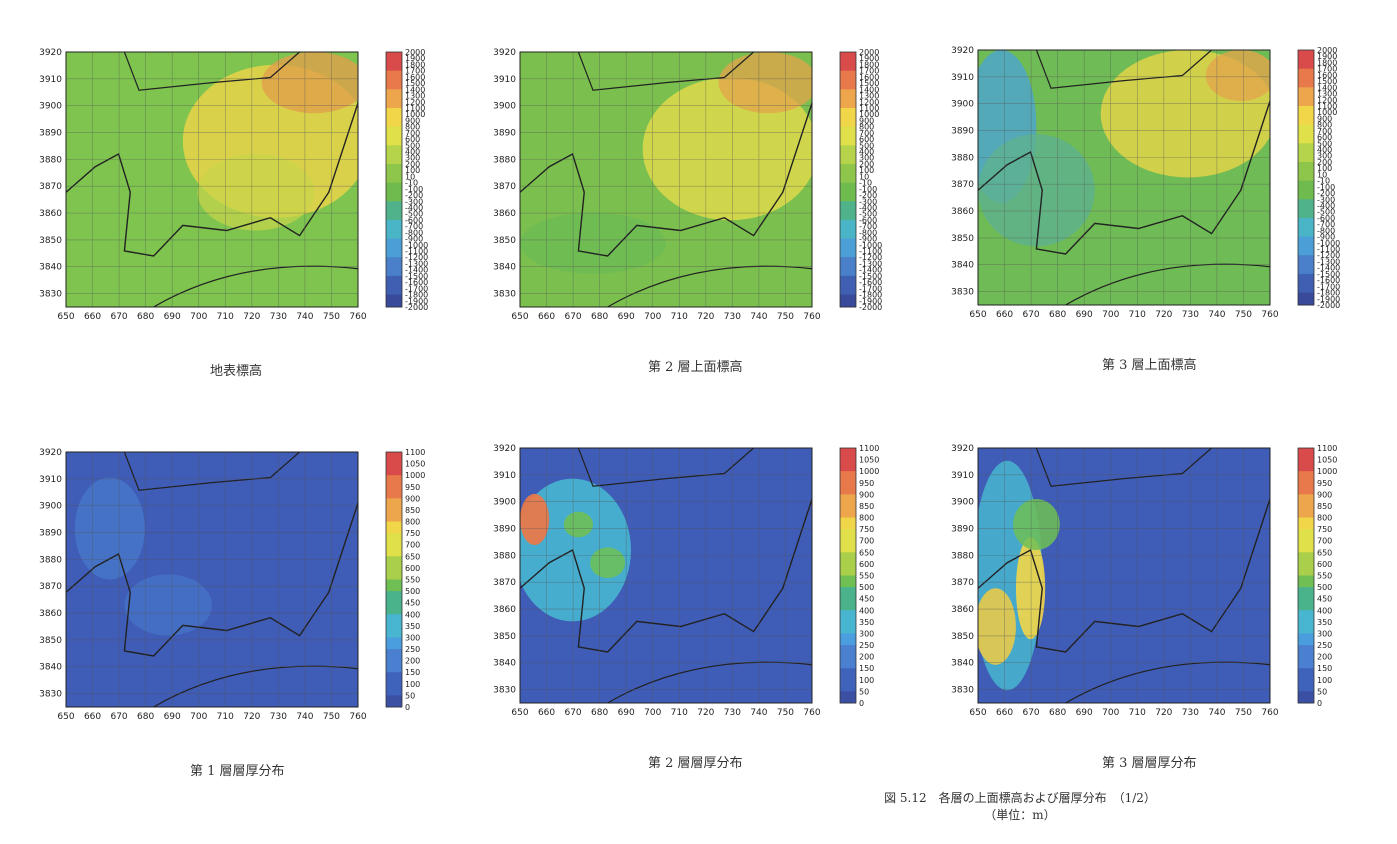 The image size is (1397, 844). Describe the element at coordinates (1328, 243) in the screenshot. I see `colorbar-tick-label: -1000` at that location.